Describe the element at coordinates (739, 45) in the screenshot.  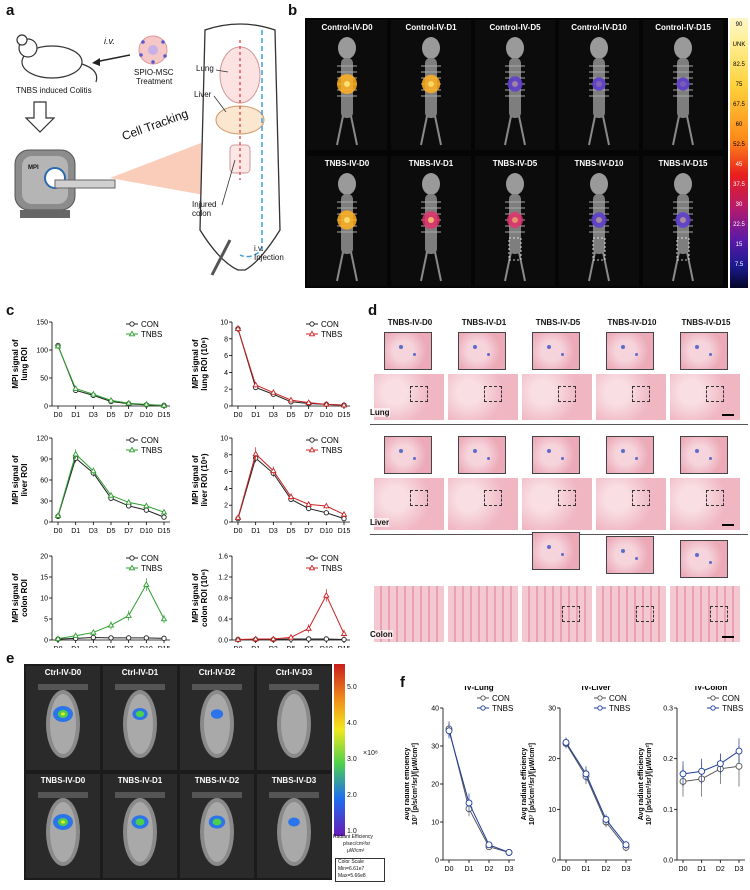
I see `colorbar-label: UNK` at that location.